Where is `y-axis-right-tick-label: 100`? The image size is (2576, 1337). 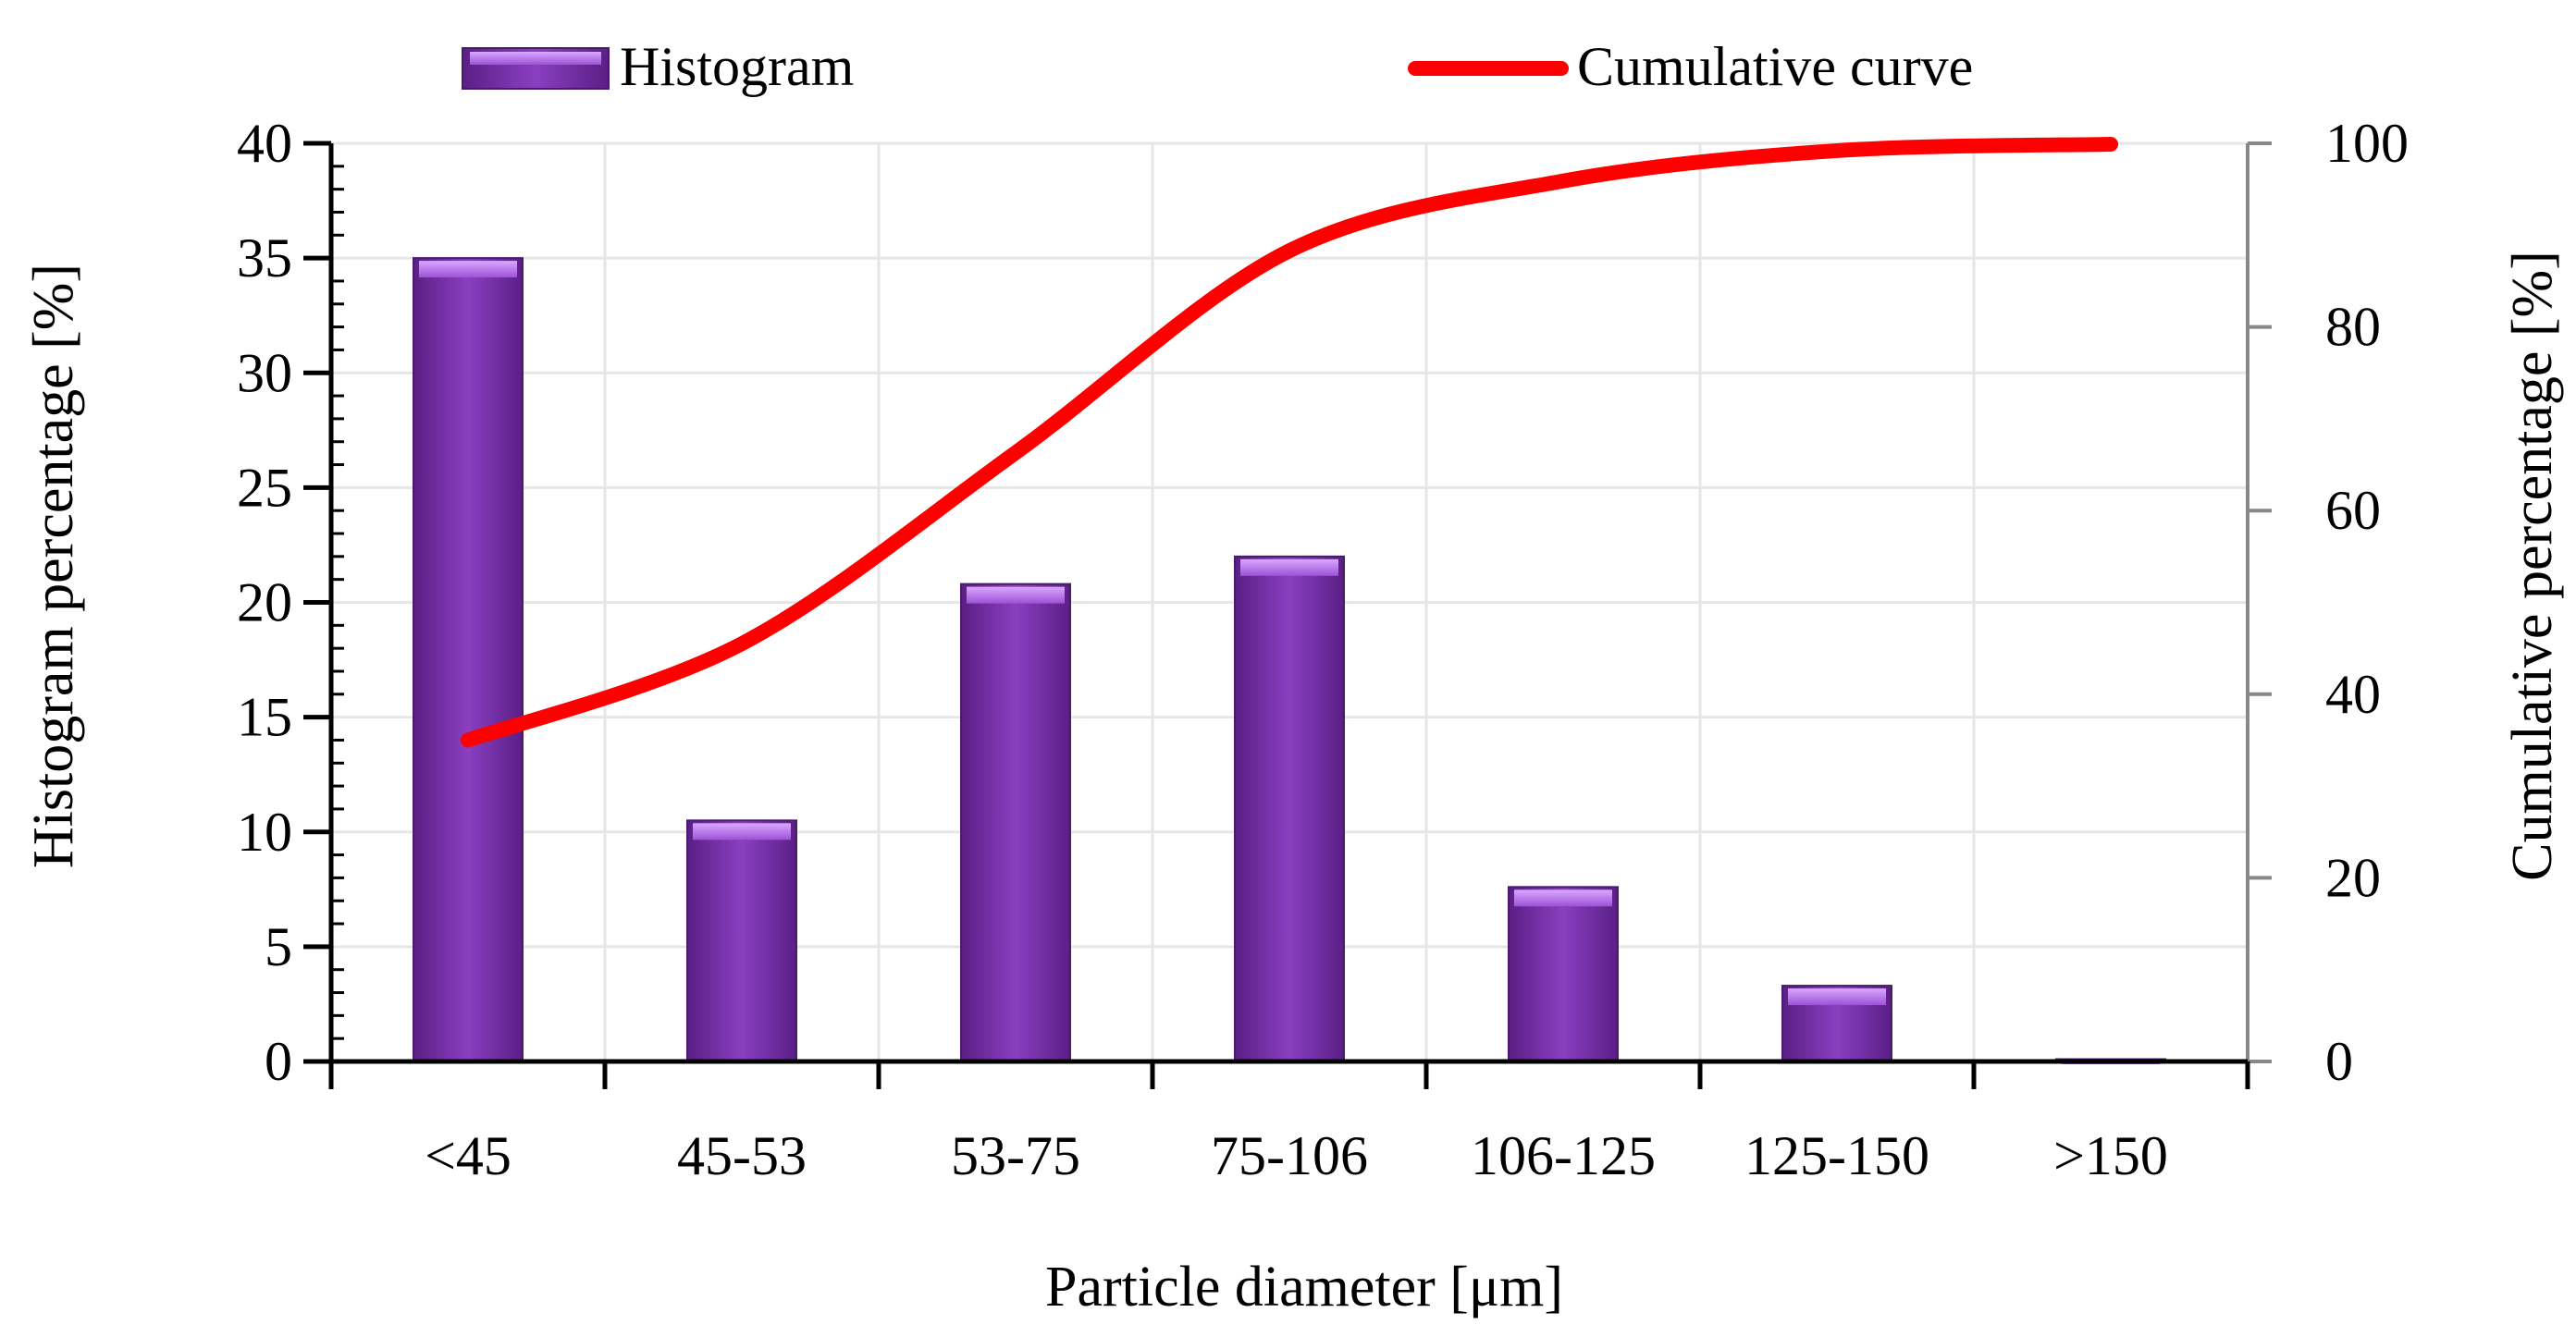 y-axis-right-tick-label: 100 is located at coordinates (2367, 143).